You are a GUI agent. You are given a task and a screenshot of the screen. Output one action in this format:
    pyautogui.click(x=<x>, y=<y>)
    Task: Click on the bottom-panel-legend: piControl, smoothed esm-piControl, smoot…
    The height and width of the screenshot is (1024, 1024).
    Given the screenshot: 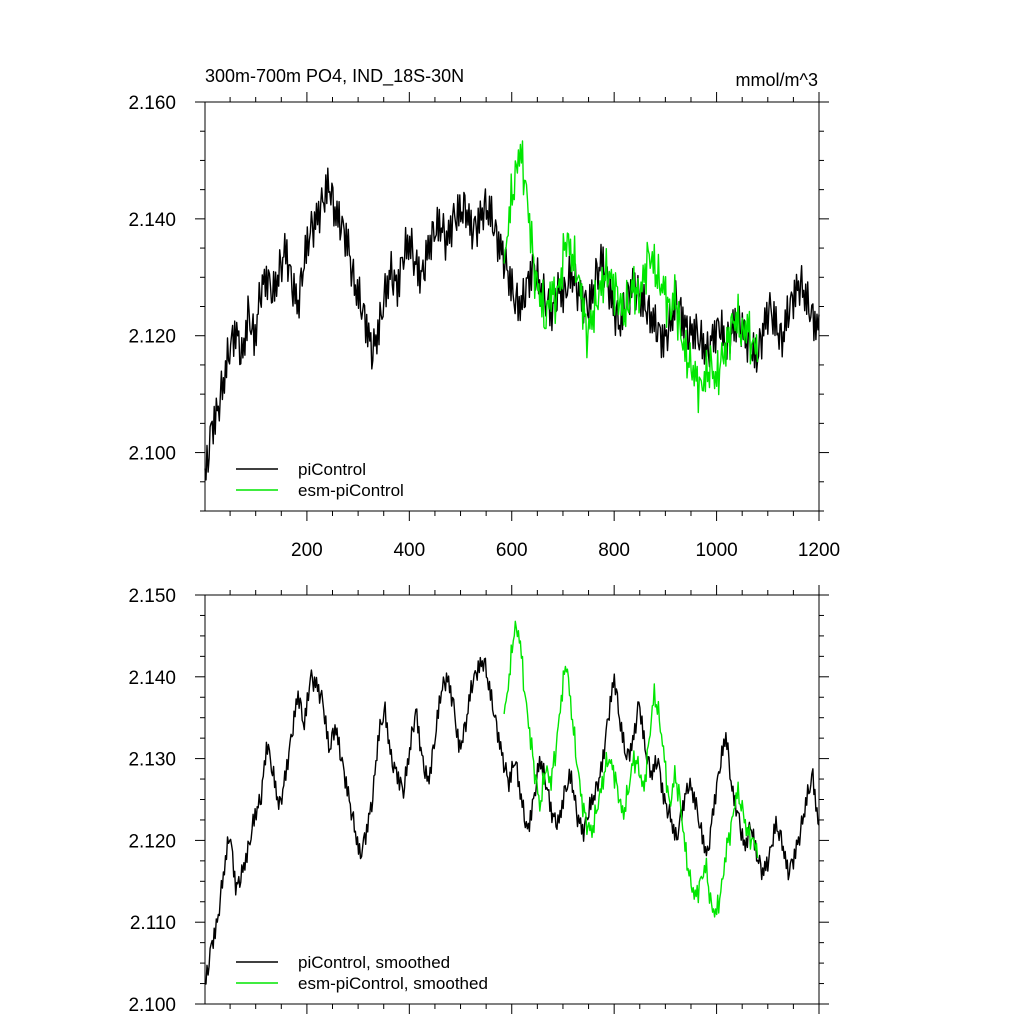 What is the action you would take?
    pyautogui.click(x=362, y=973)
    